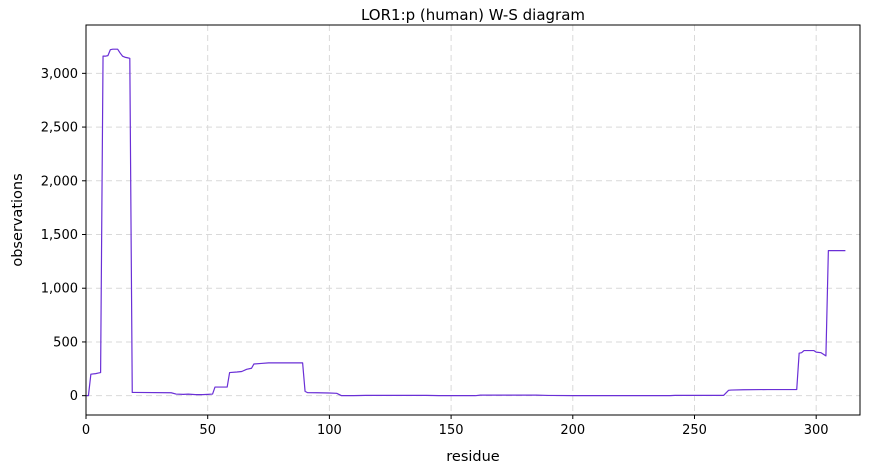 This screenshot has width=869, height=474. What do you see at coordinates (694, 430) in the screenshot?
I see `x-tick-label: 250` at bounding box center [694, 430].